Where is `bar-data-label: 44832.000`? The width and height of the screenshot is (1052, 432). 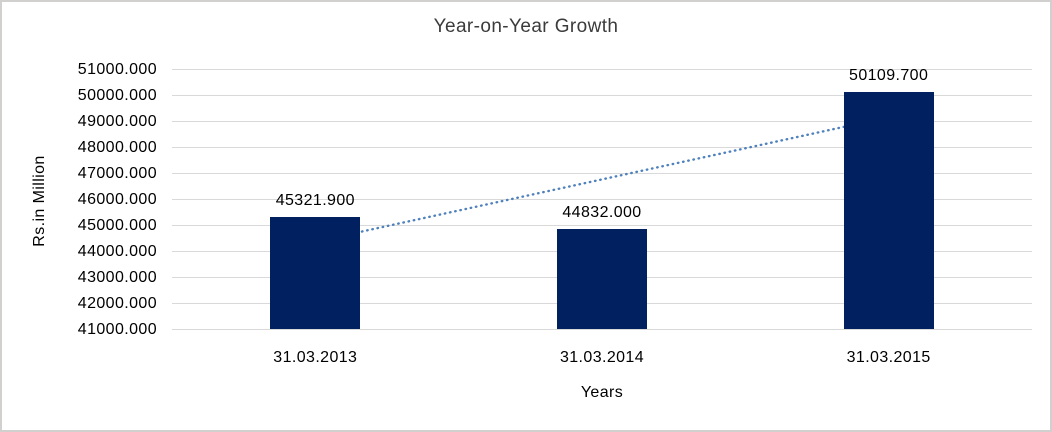
bar-data-label: 44832.000 is located at coordinates (602, 213).